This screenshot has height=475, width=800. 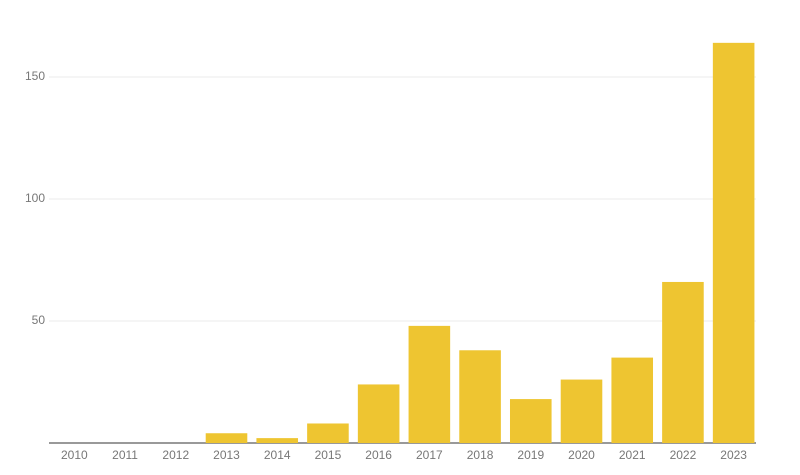 I want to click on x-tick-label: 2014, so click(x=277, y=455).